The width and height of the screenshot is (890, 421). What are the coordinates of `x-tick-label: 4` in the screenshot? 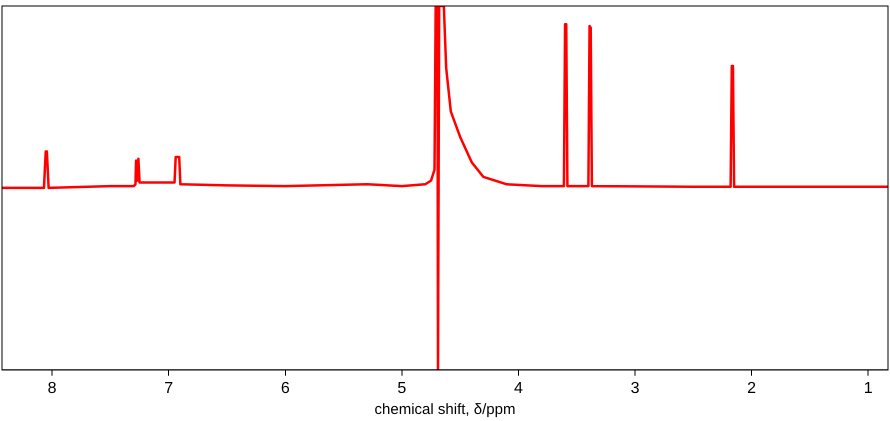 It's located at (518, 388).